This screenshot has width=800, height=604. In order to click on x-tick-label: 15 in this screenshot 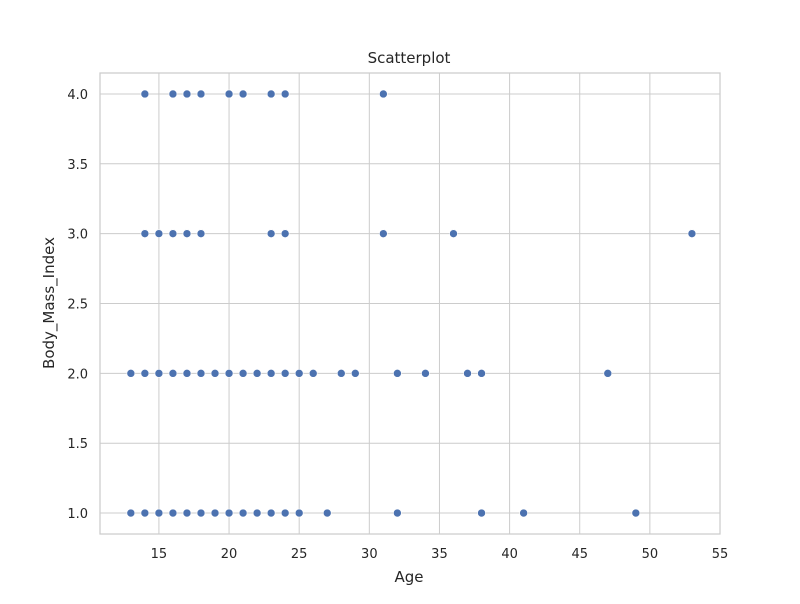, I will do `click(159, 554)`.